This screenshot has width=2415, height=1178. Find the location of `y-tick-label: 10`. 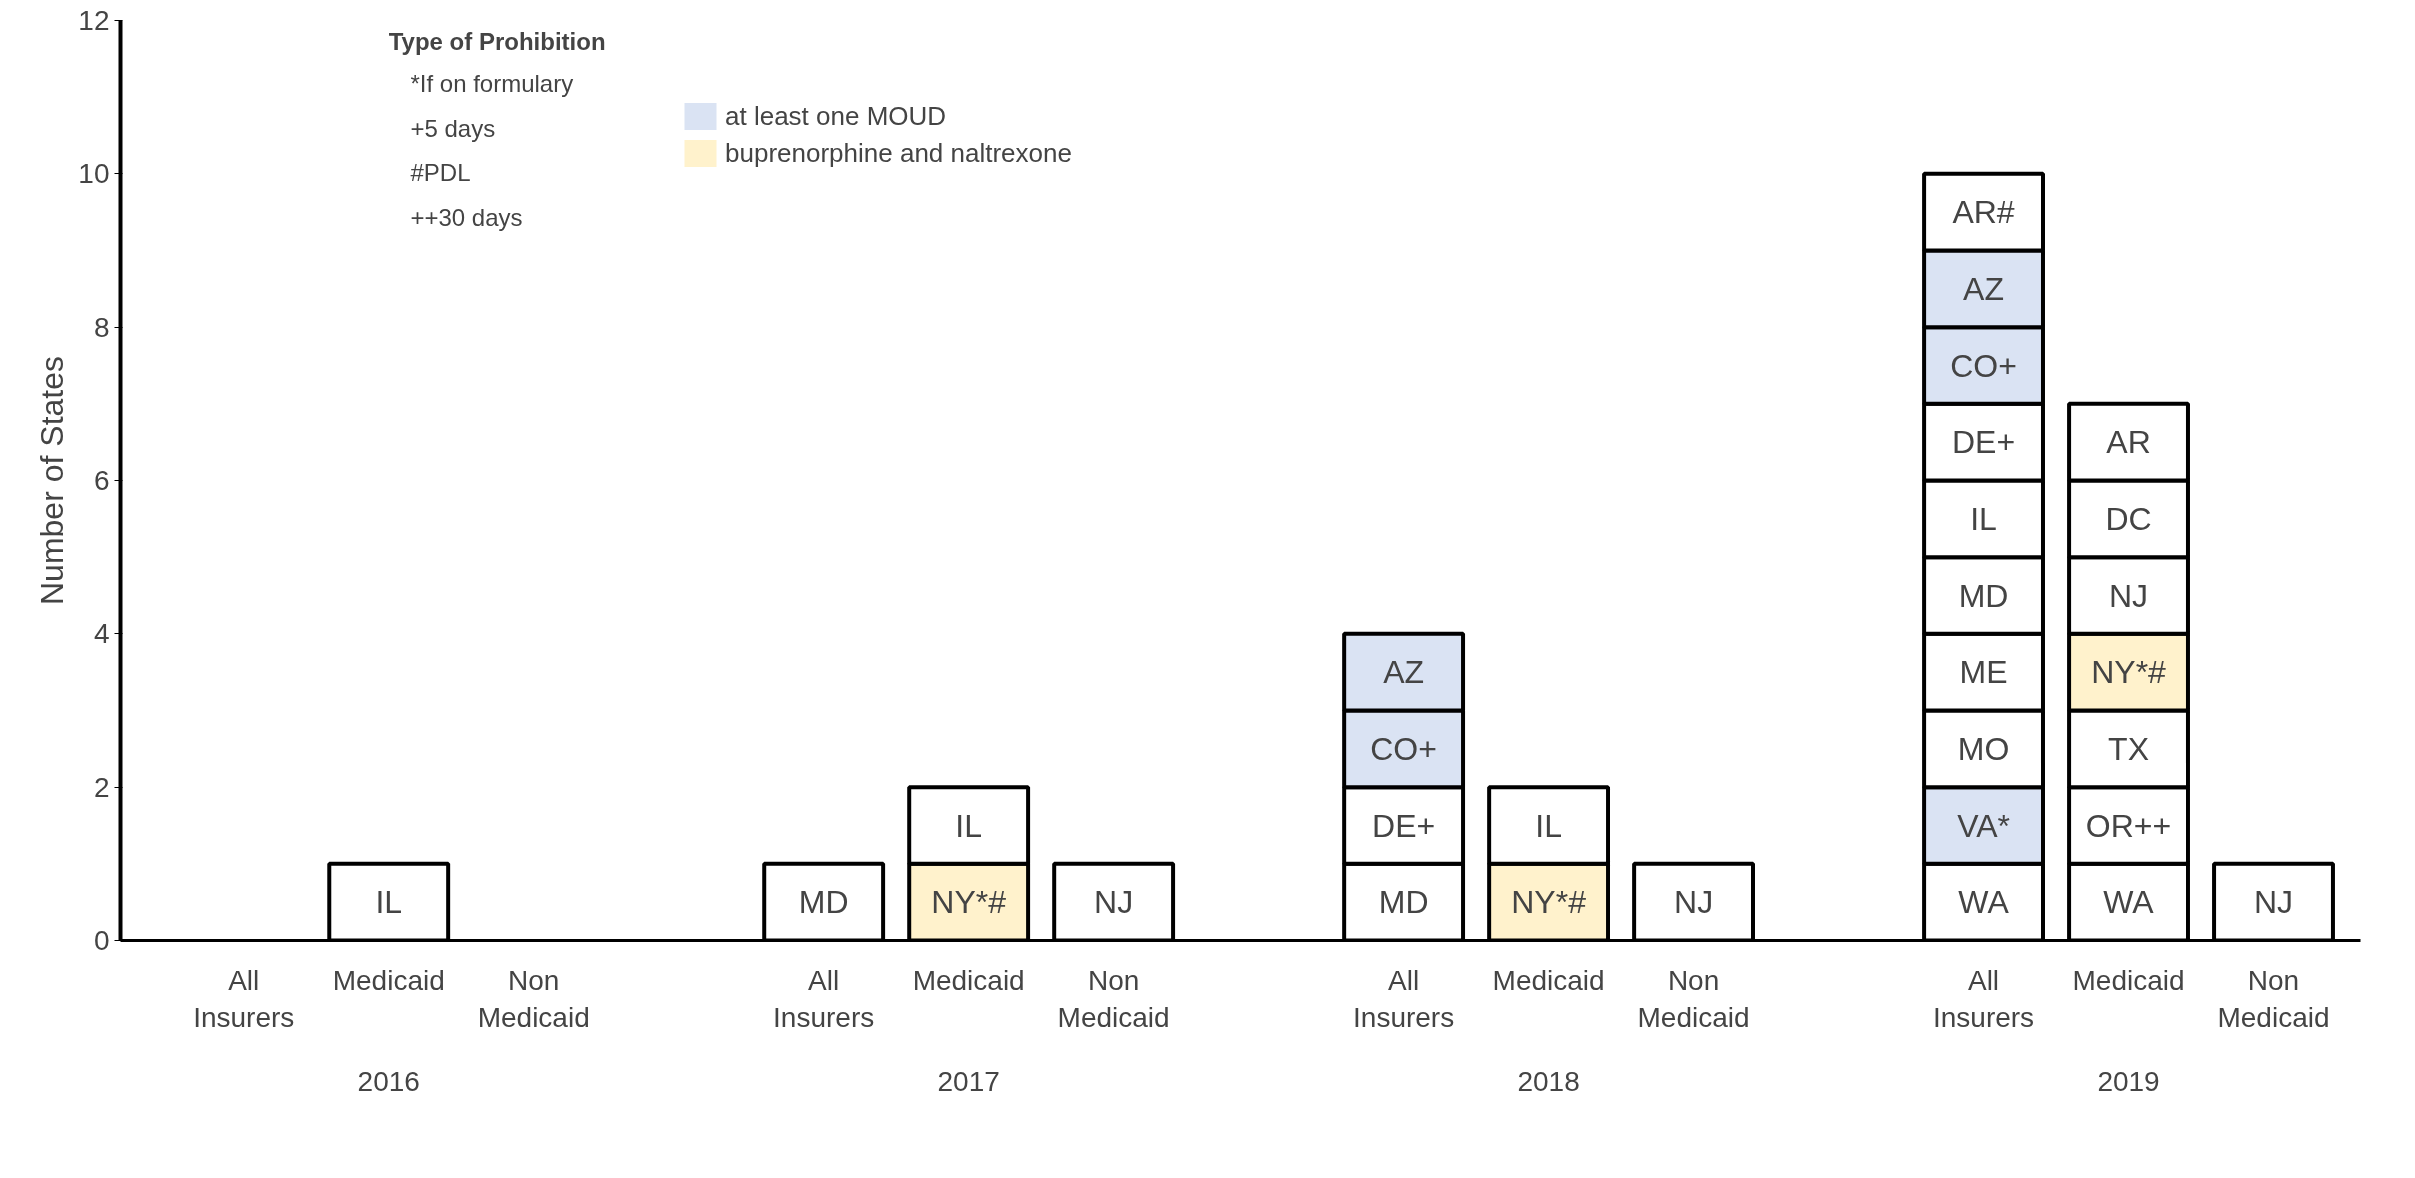

y-tick-label: 10 is located at coordinates (94, 174).